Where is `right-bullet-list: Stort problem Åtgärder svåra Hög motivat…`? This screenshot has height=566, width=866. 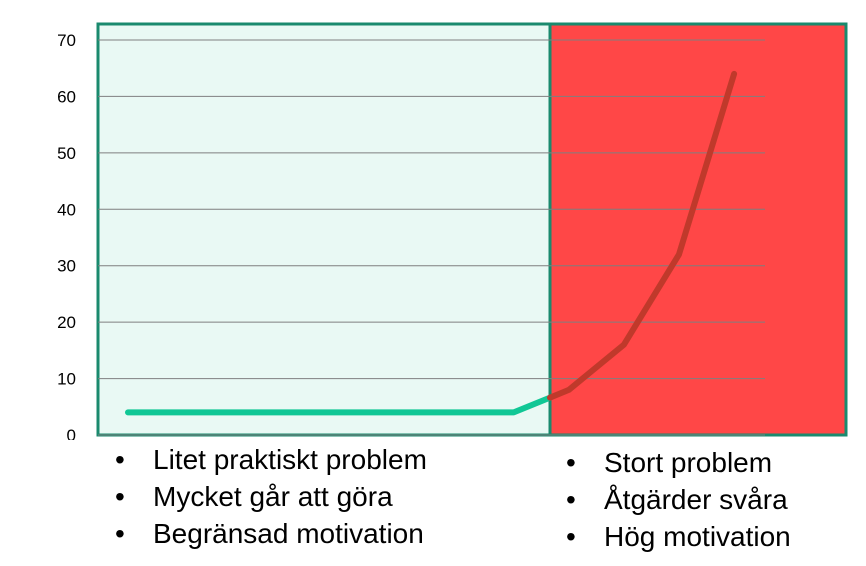
right-bullet-list: Stort problem Åtgärder svåra Hög motivat… is located at coordinates (678, 499).